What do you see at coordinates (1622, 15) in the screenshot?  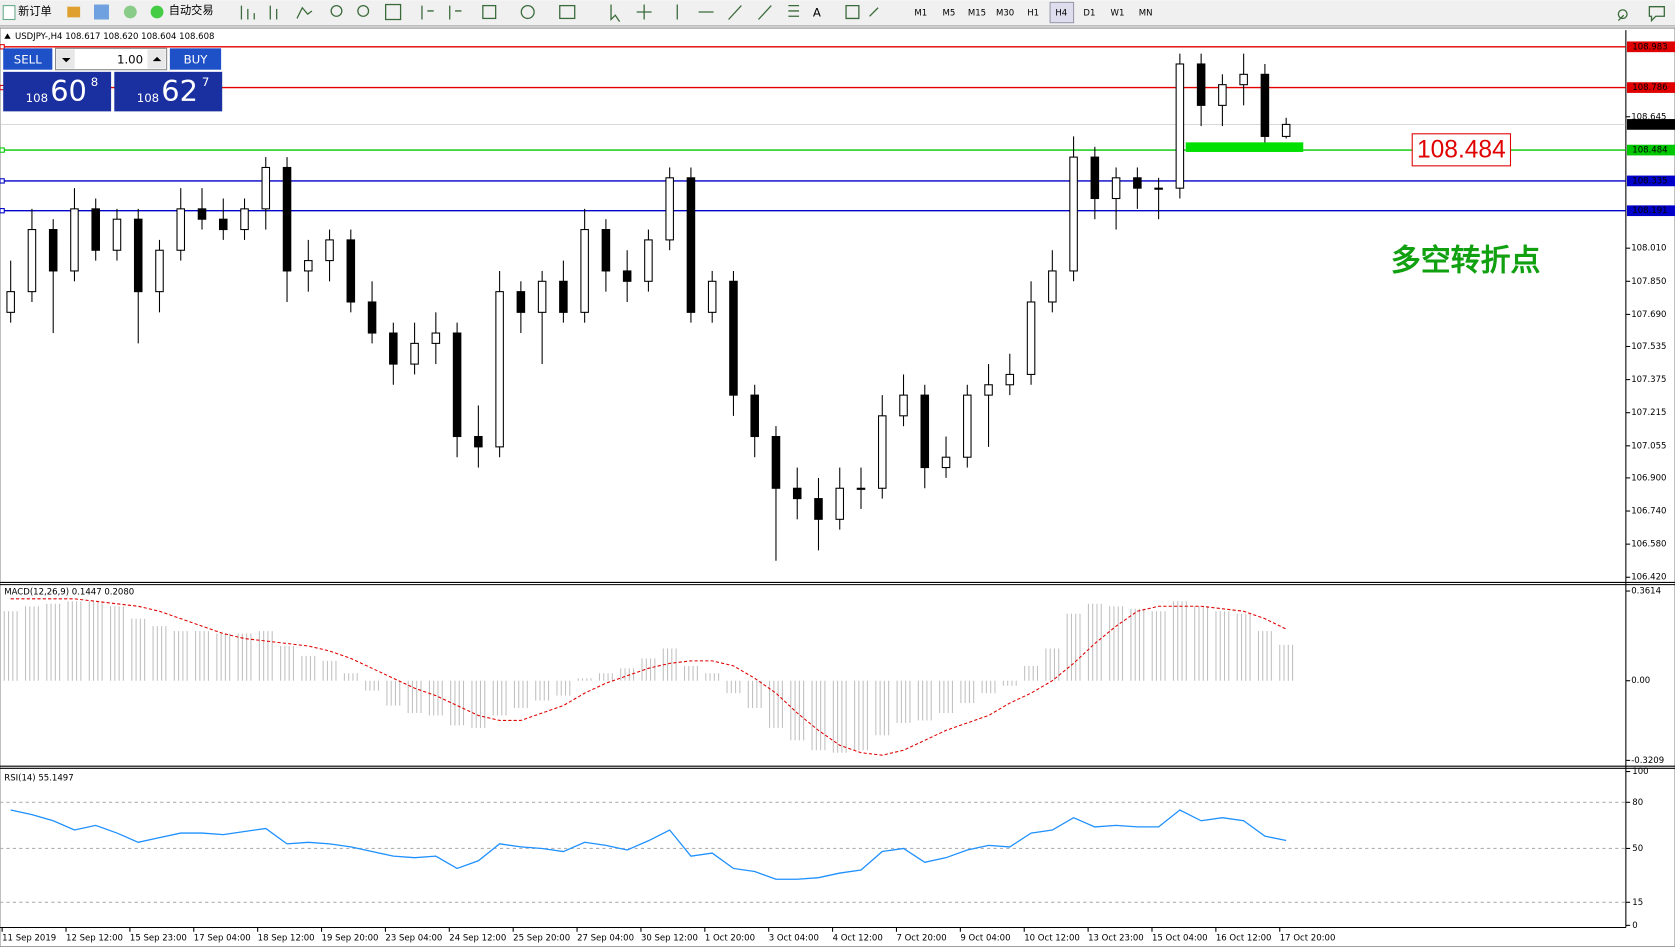 I see `search-icon` at bounding box center [1622, 15].